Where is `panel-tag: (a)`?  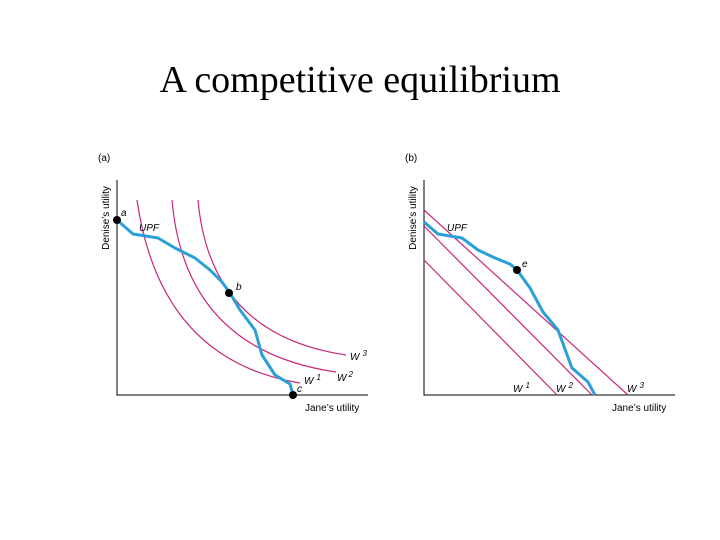
panel-tag: (a) is located at coordinates (104, 158).